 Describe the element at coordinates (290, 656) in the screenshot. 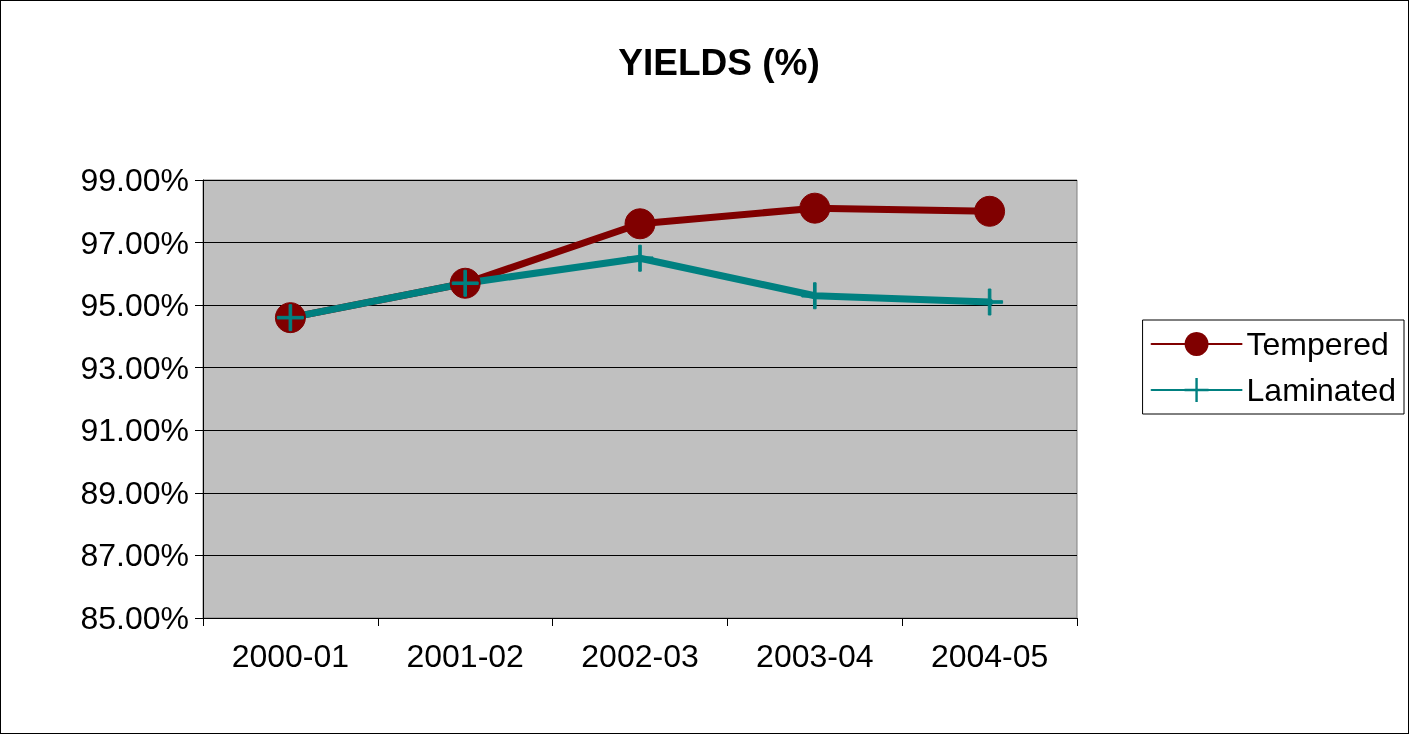

I see `x-tick-label: 2000-01` at that location.